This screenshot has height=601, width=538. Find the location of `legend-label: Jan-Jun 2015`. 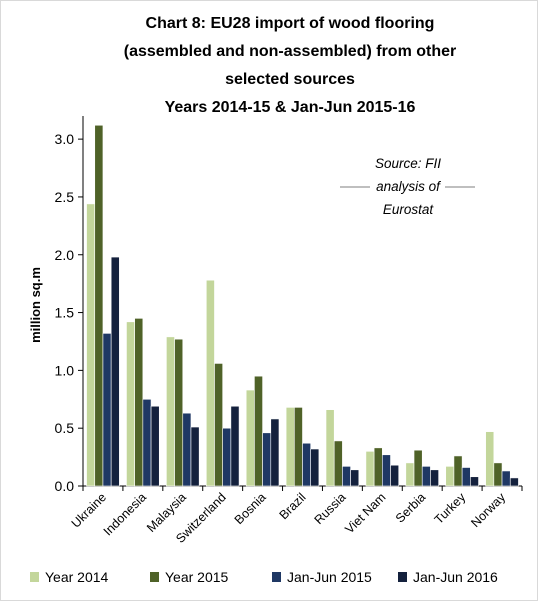

legend-label: Jan-Jun 2015 is located at coordinates (329, 577).